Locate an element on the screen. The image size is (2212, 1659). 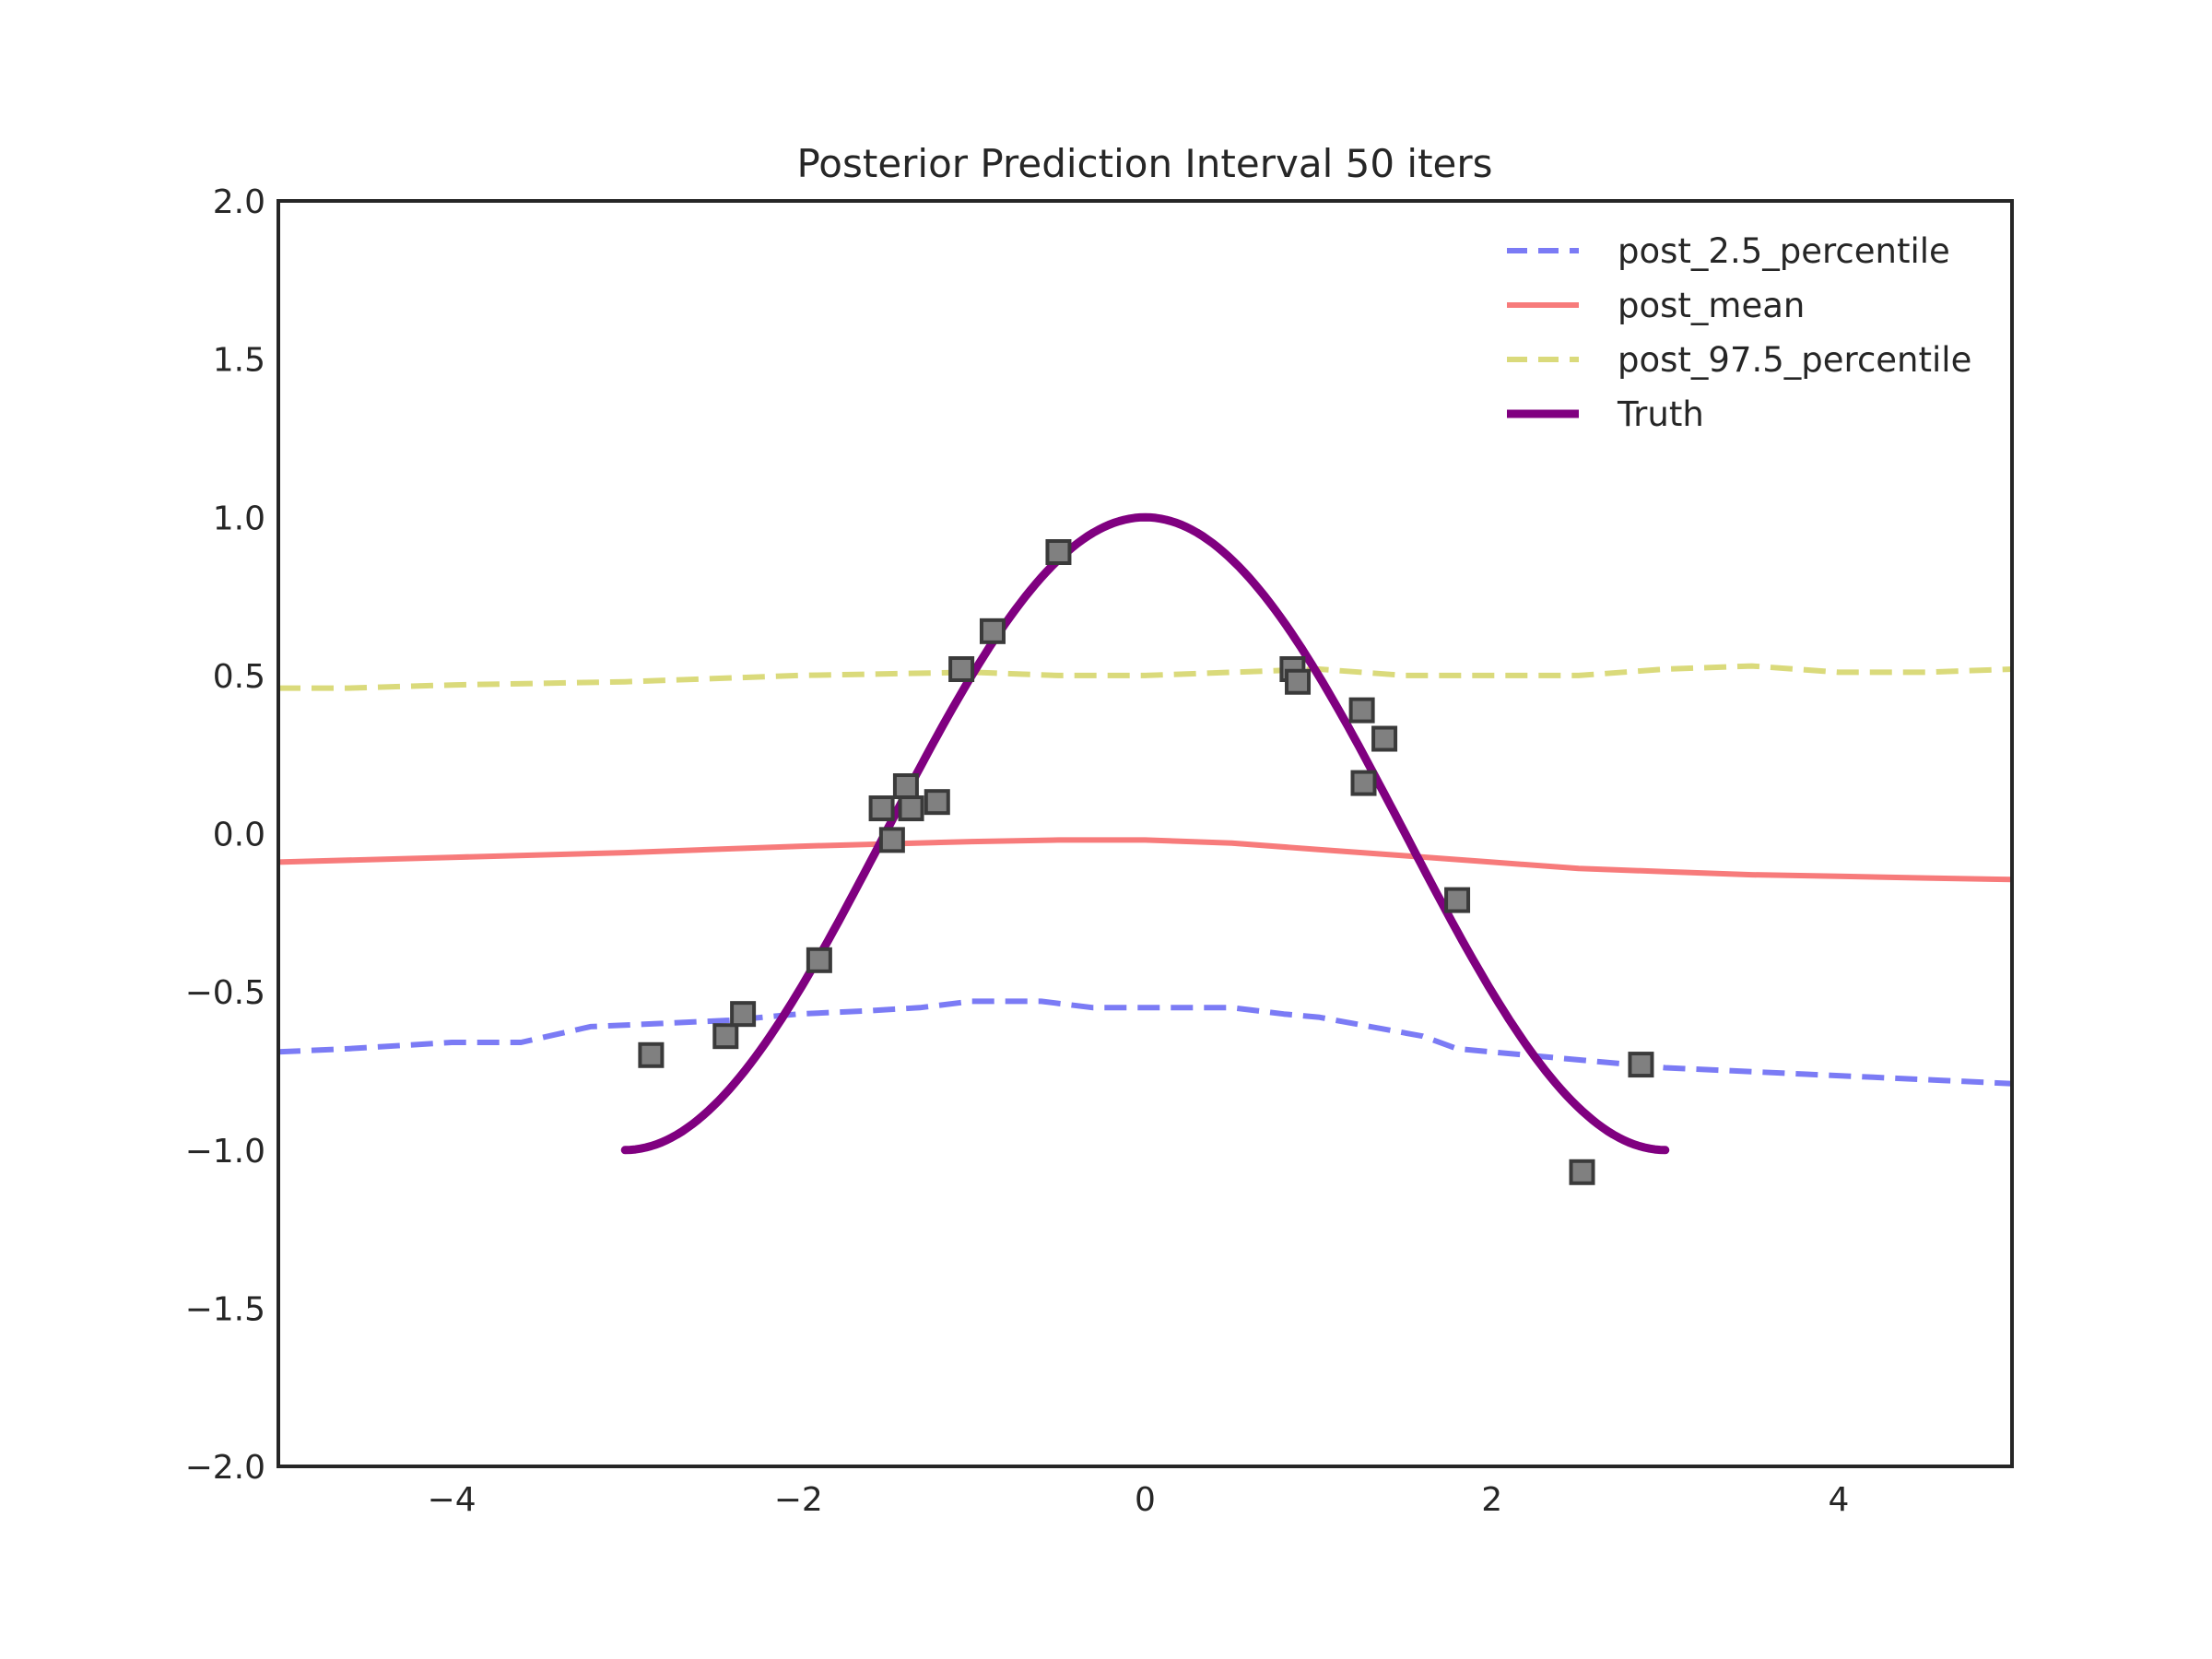
y-axis: −2.0 −1.5 −1.0 −0.5 0.0 0.5 1.0 1.5 2.0 is located at coordinates (225, 835).